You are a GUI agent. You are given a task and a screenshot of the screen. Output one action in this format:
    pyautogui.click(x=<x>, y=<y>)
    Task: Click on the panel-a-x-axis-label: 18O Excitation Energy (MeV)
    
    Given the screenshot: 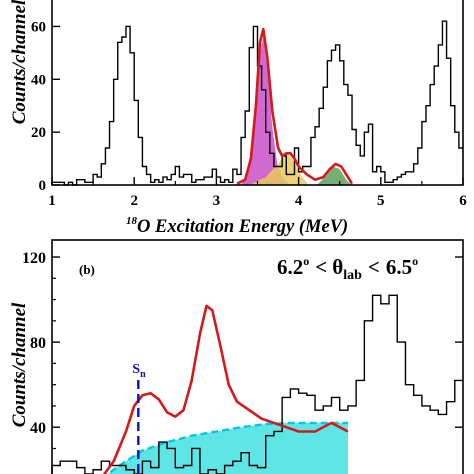 What is the action you would take?
    pyautogui.click(x=237, y=226)
    